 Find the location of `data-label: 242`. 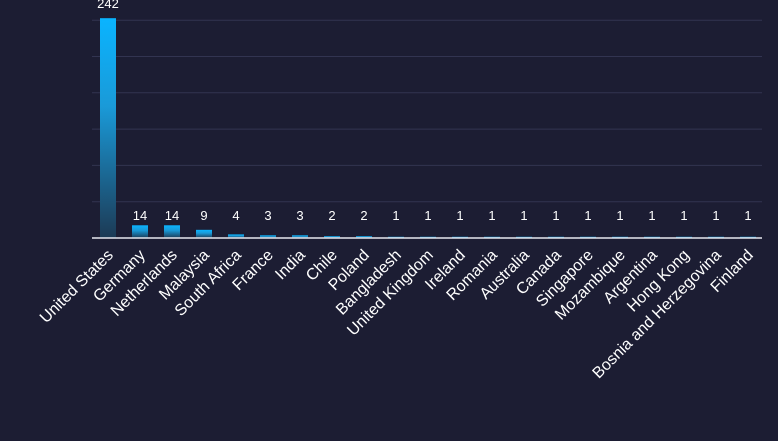

data-label: 242 is located at coordinates (108, 5).